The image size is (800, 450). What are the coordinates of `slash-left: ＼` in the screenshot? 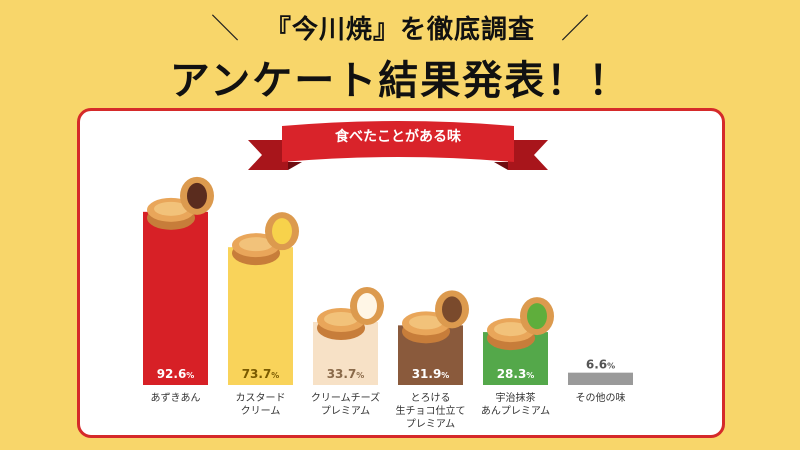 It's located at (224, 28).